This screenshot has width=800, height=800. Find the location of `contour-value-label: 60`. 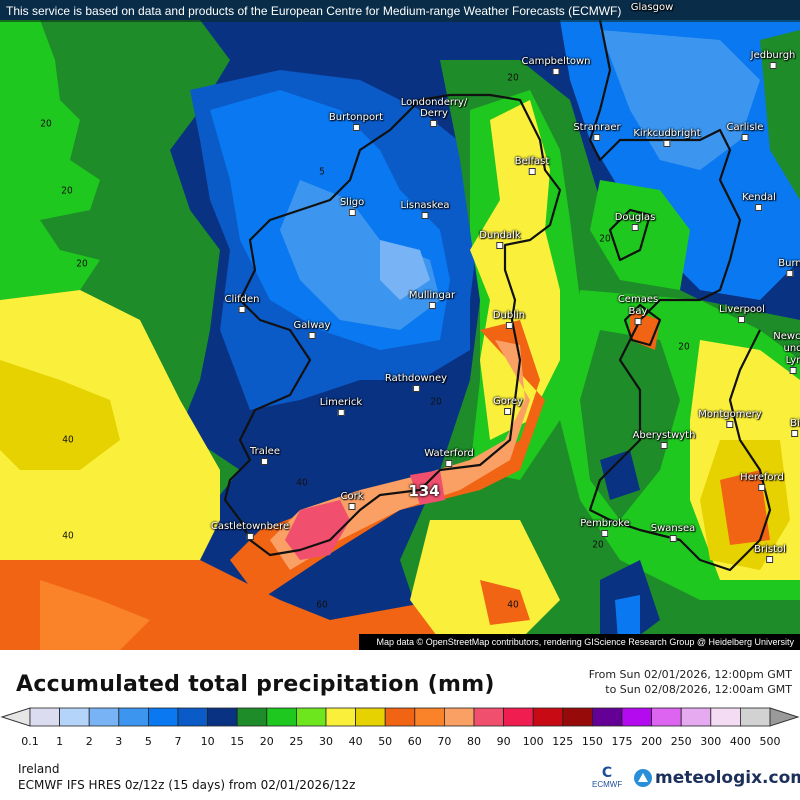

contour-value-label: 60 is located at coordinates (322, 605).